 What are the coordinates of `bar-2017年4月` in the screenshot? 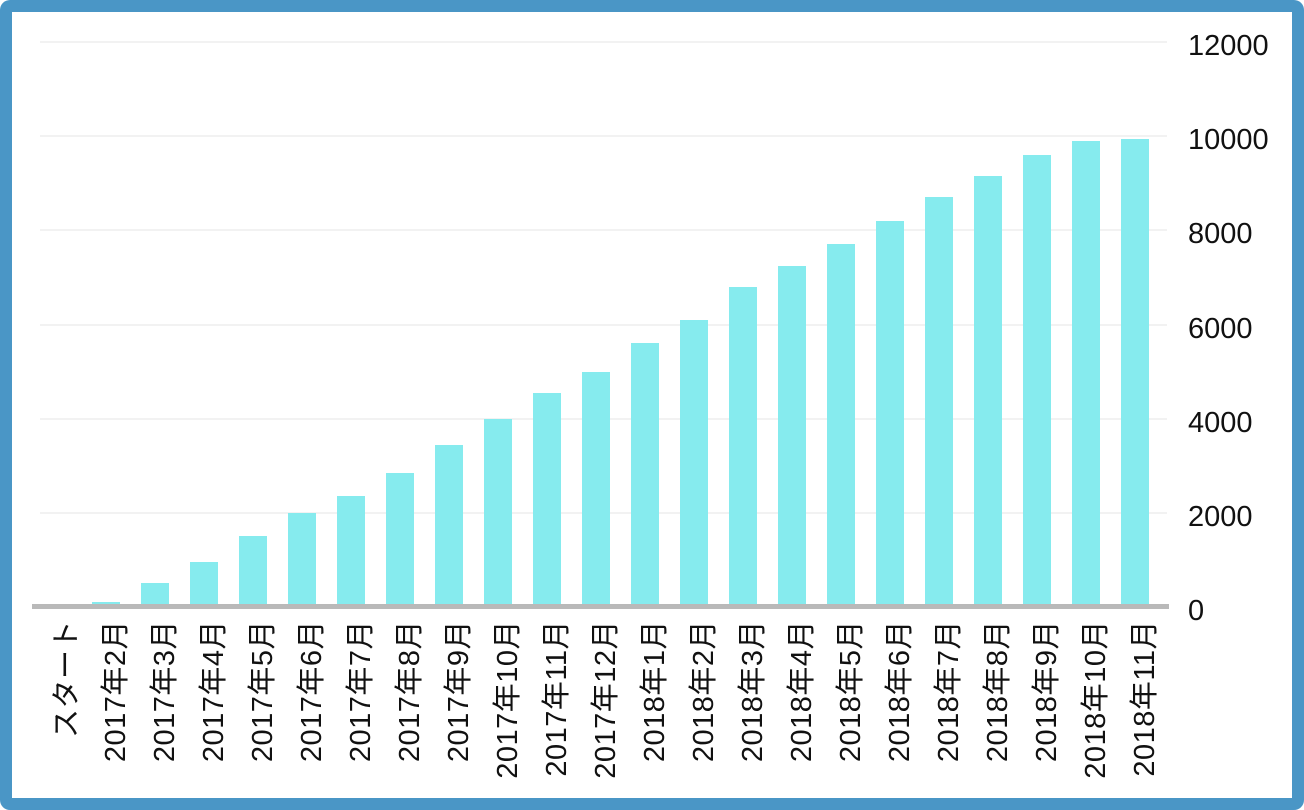 It's located at (203, 584).